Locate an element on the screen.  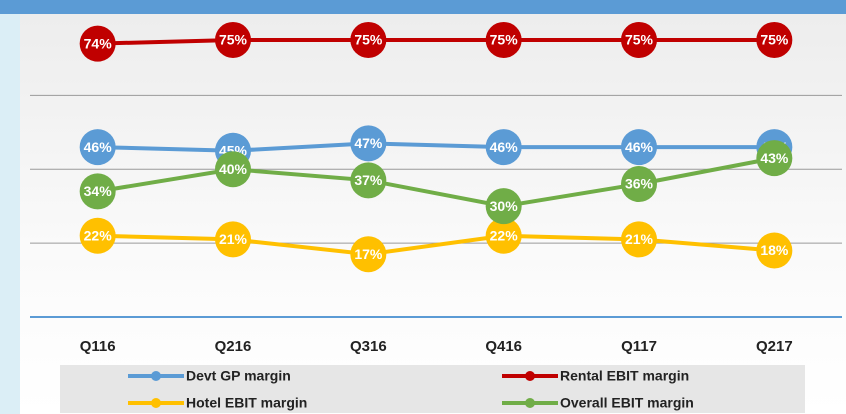
x-tick-label: Q117 is located at coordinates (639, 346).